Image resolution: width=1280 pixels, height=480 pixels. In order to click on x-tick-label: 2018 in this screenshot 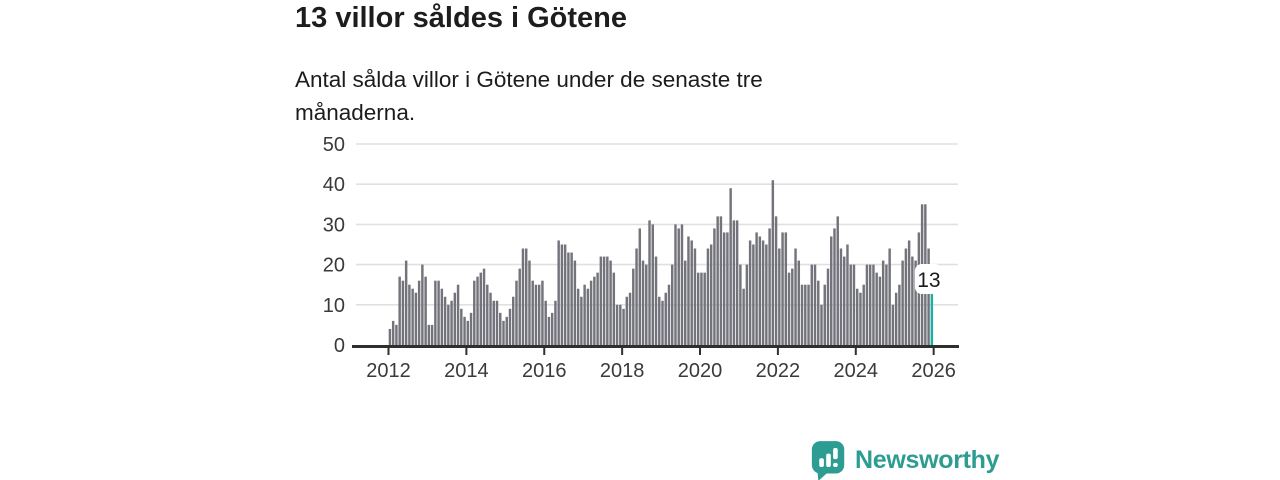, I will do `click(622, 371)`.